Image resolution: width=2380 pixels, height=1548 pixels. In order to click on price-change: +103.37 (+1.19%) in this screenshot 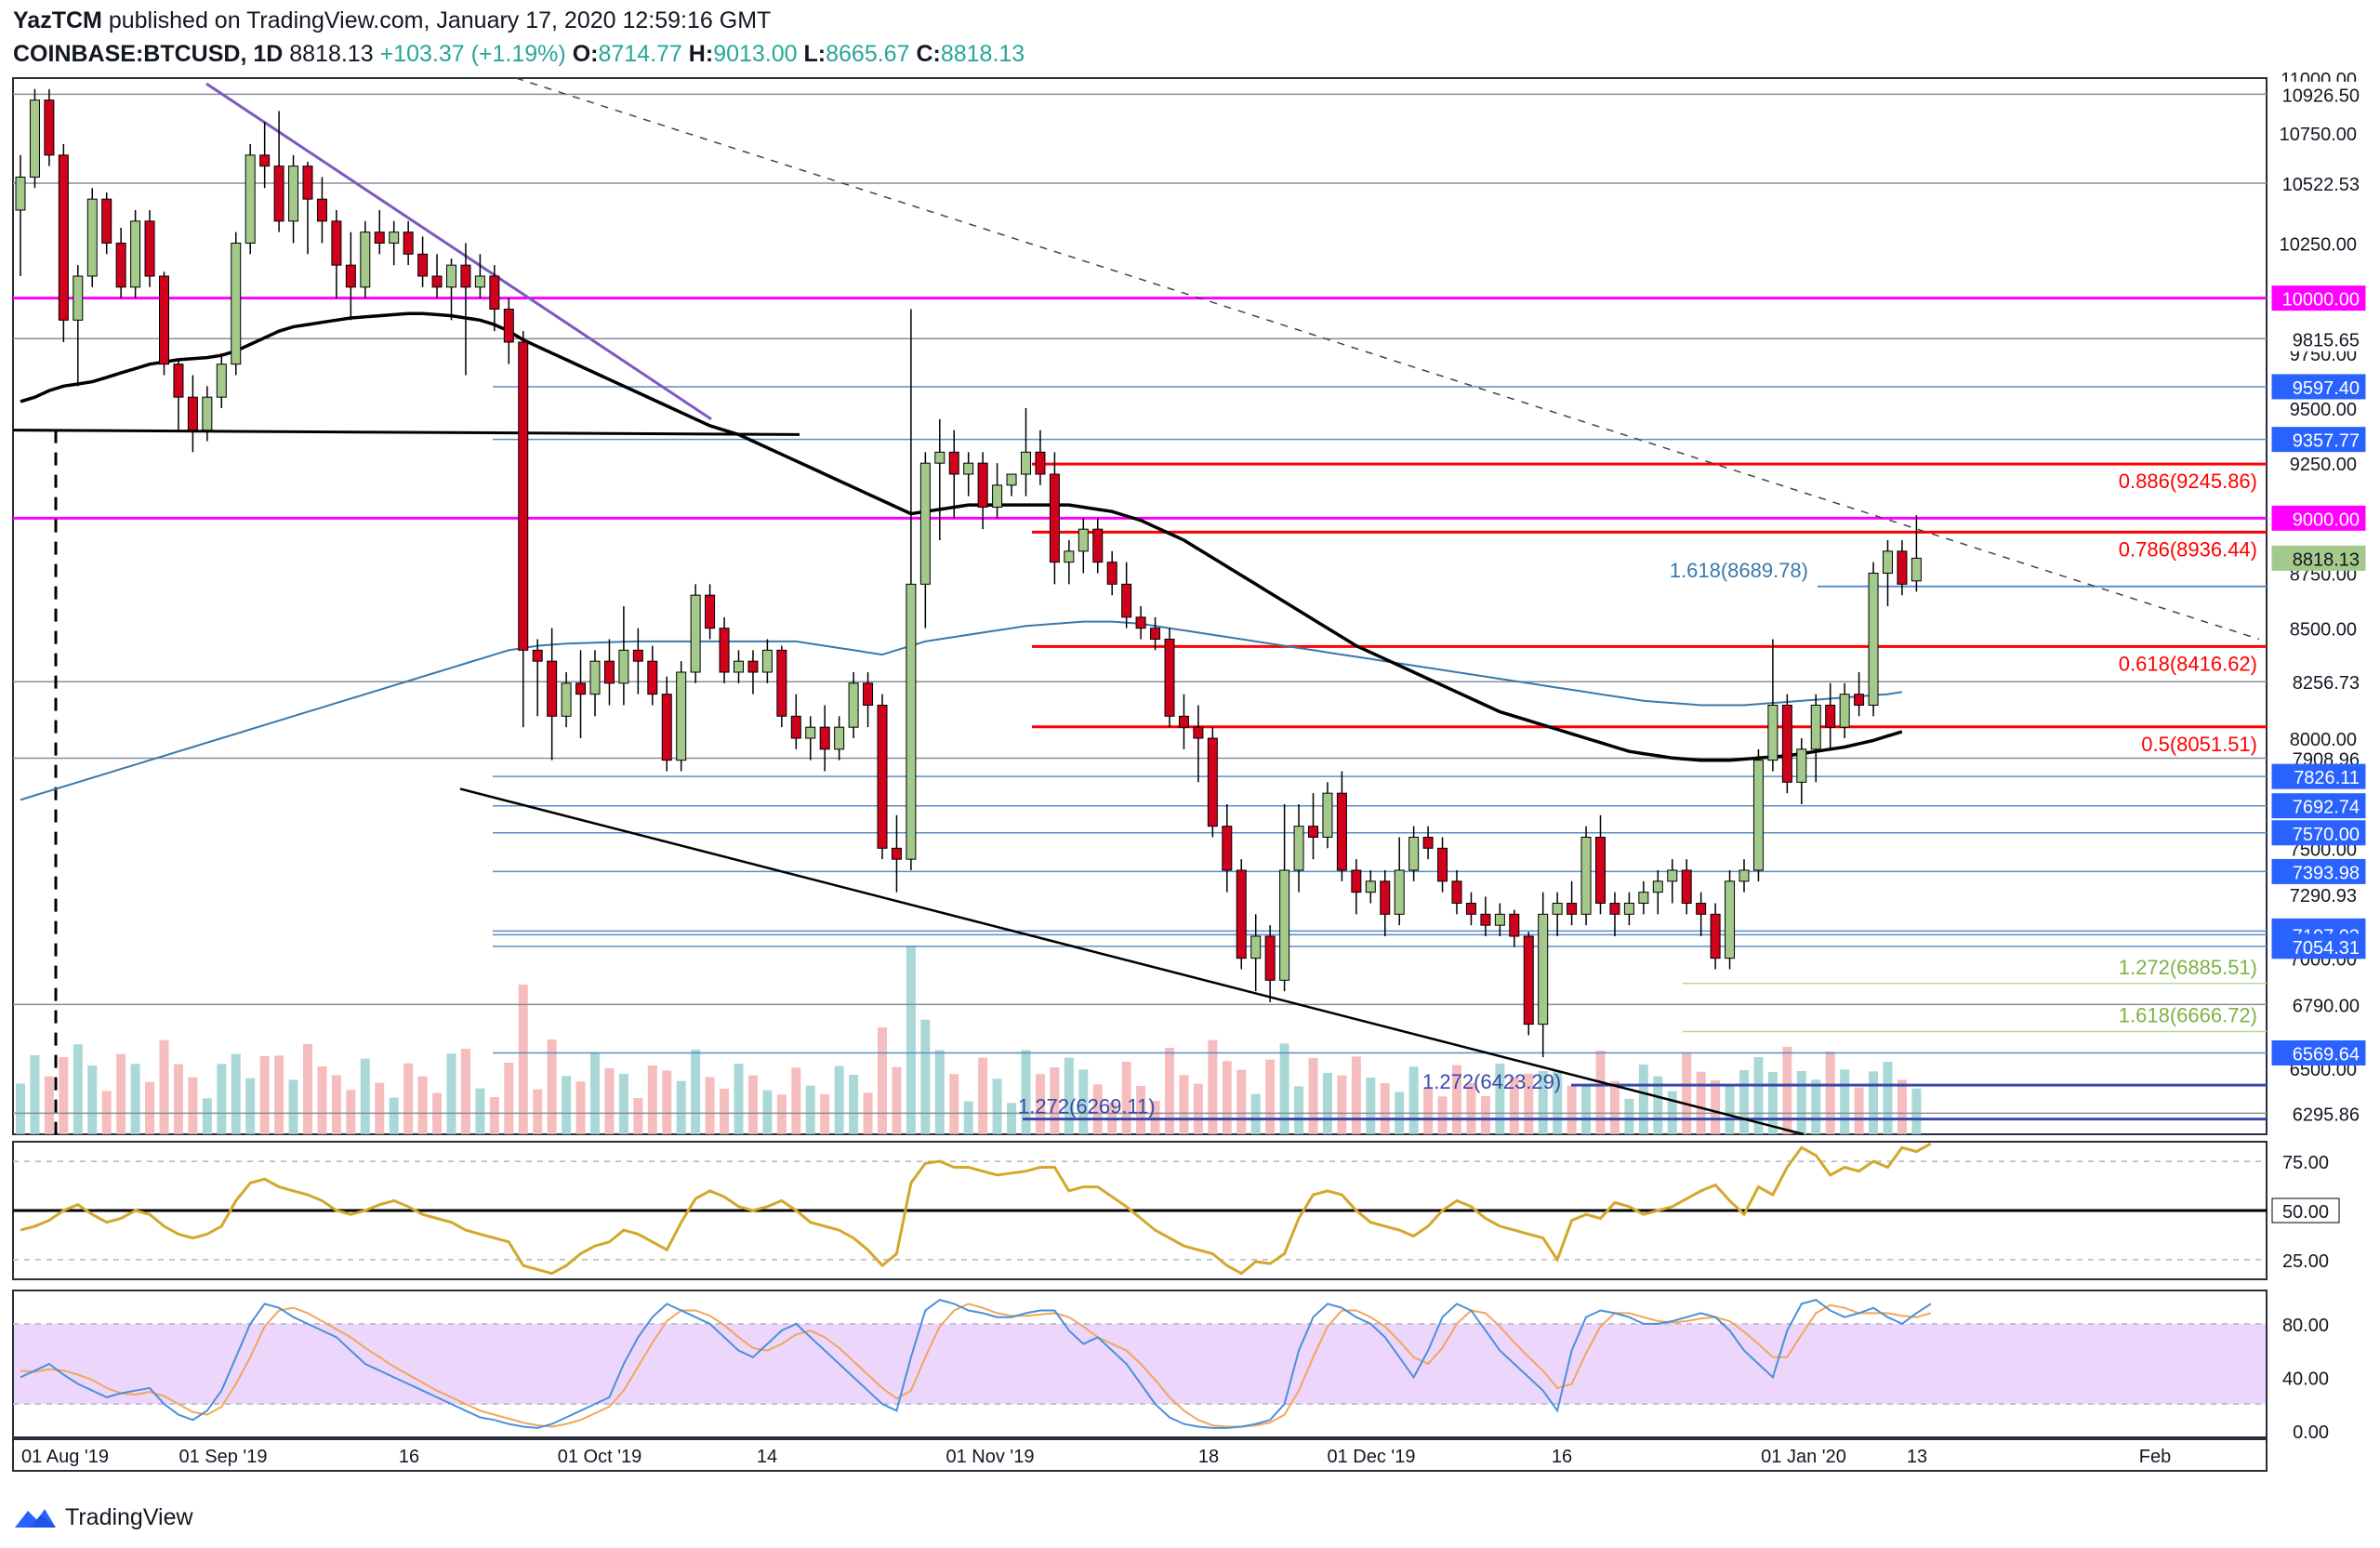, I will do `click(472, 54)`.